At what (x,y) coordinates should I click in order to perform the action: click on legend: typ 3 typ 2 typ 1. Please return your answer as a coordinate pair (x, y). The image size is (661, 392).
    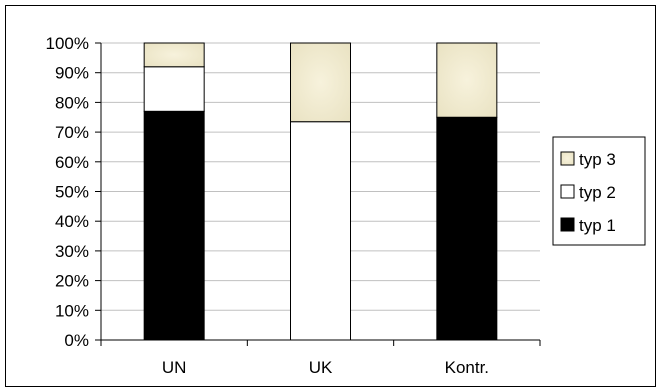
    Looking at the image, I should click on (599, 191).